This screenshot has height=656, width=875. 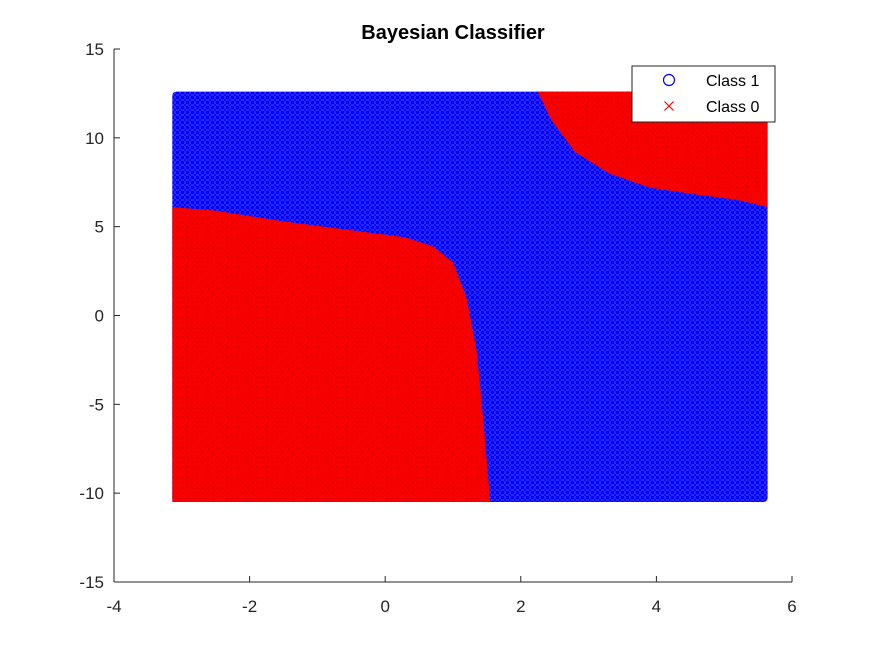 What do you see at coordinates (656, 606) in the screenshot?
I see `x-tick-label: 4` at bounding box center [656, 606].